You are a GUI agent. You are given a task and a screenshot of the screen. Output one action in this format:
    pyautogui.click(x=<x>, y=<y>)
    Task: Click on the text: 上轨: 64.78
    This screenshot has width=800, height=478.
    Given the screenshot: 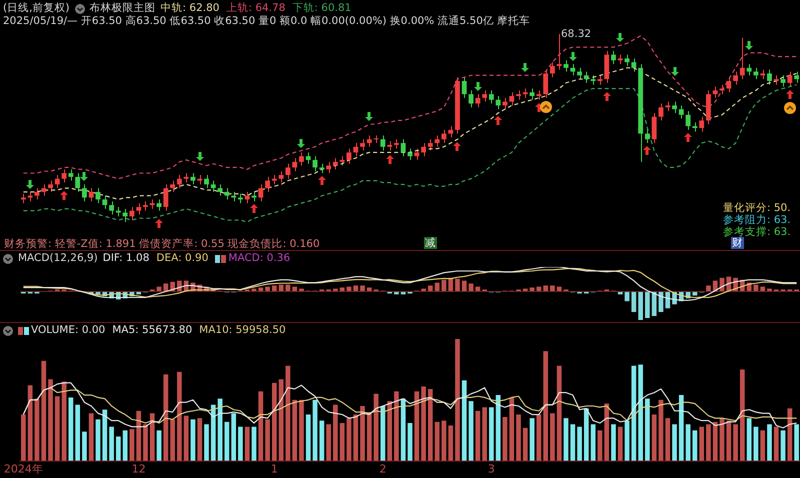 What is the action you would take?
    pyautogui.click(x=256, y=8)
    